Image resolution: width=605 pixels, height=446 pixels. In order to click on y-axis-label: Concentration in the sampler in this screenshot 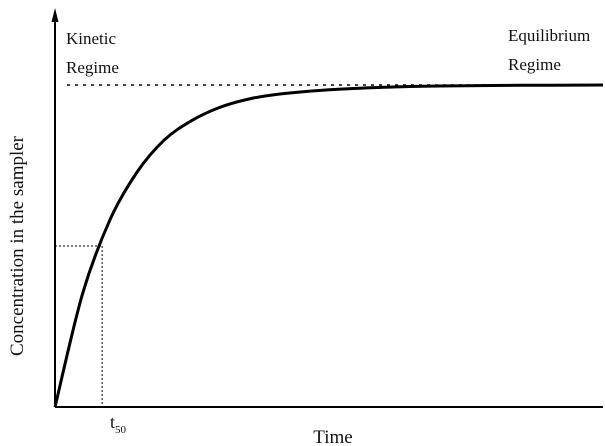, I will do `click(17, 245)`.